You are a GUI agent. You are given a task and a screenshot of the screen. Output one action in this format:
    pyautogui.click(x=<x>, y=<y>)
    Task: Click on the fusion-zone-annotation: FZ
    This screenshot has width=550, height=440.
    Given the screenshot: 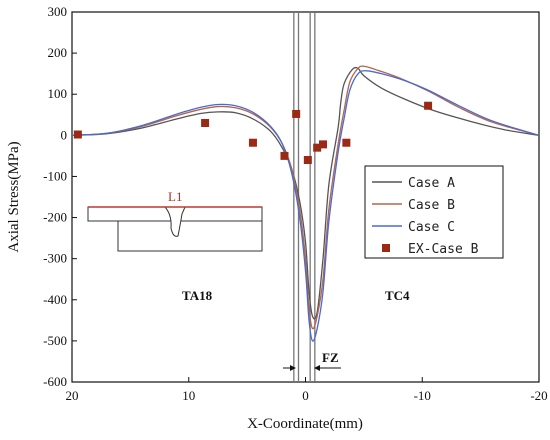 What is the action you would take?
    pyautogui.click(x=312, y=360)
    